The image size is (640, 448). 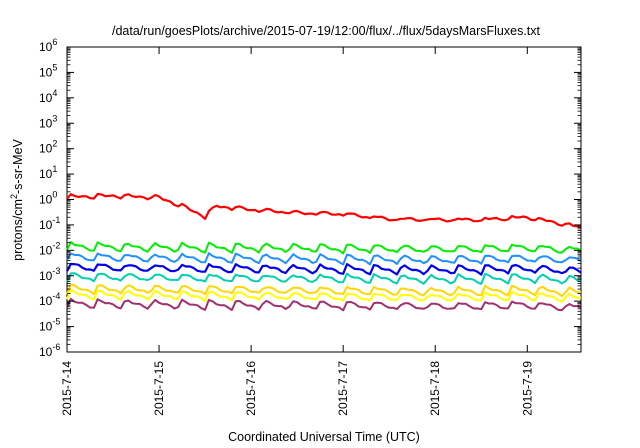 What do you see at coordinates (56, 220) in the screenshot?
I see `y-tick-exp: -1` at bounding box center [56, 220].